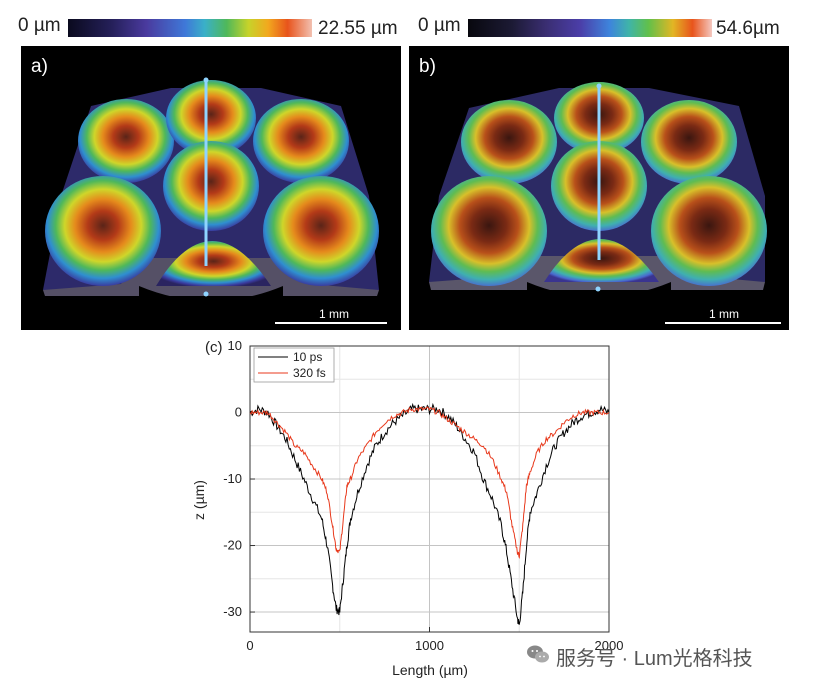  What do you see at coordinates (334, 314) in the screenshot?
I see `panel-a-scale-label: 1 mm` at bounding box center [334, 314].